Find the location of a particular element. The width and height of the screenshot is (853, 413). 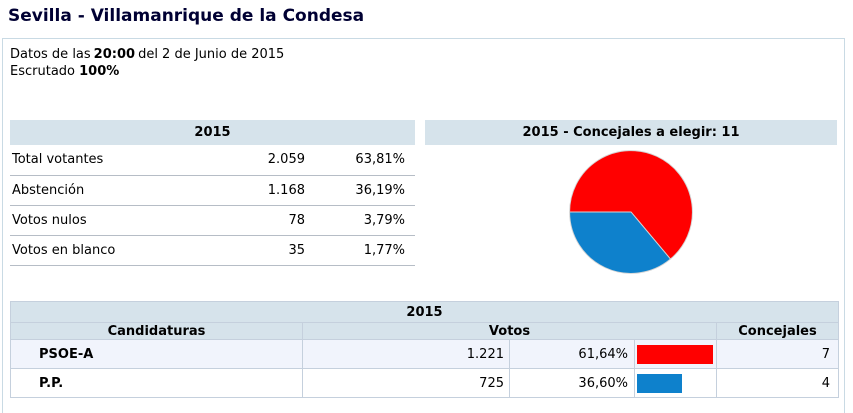

pie-slice-pp is located at coordinates (620, 242).